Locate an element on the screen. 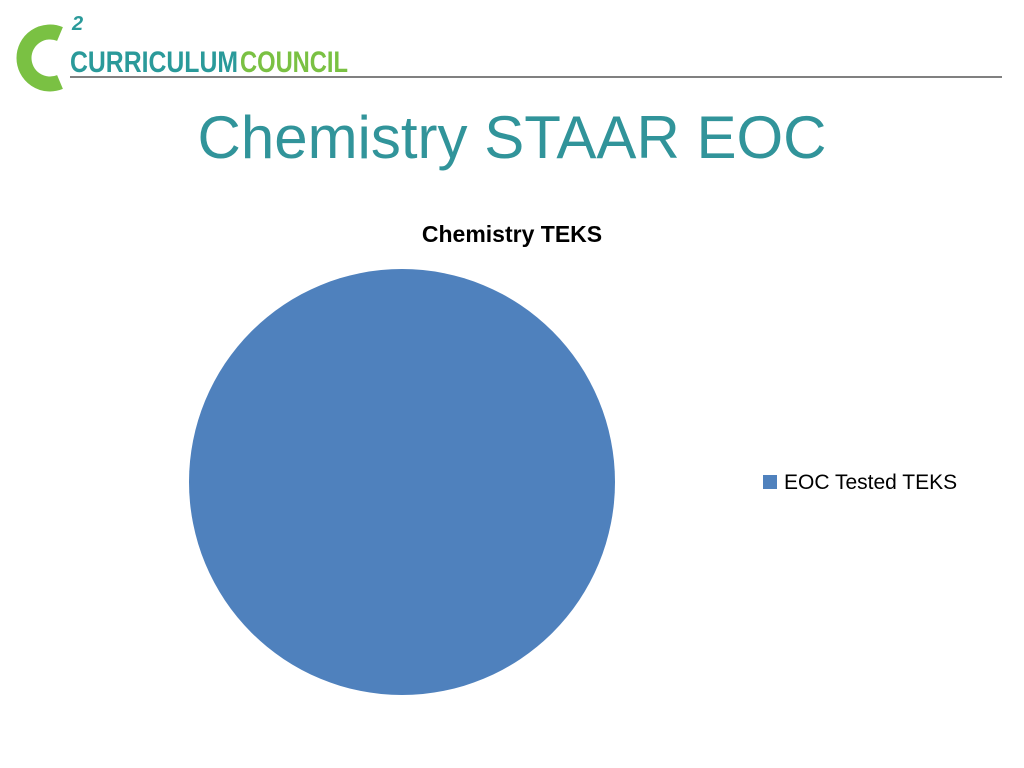 This screenshot has height=768, width=1024. chart-title: Chemistry TEKS is located at coordinates (512, 234).